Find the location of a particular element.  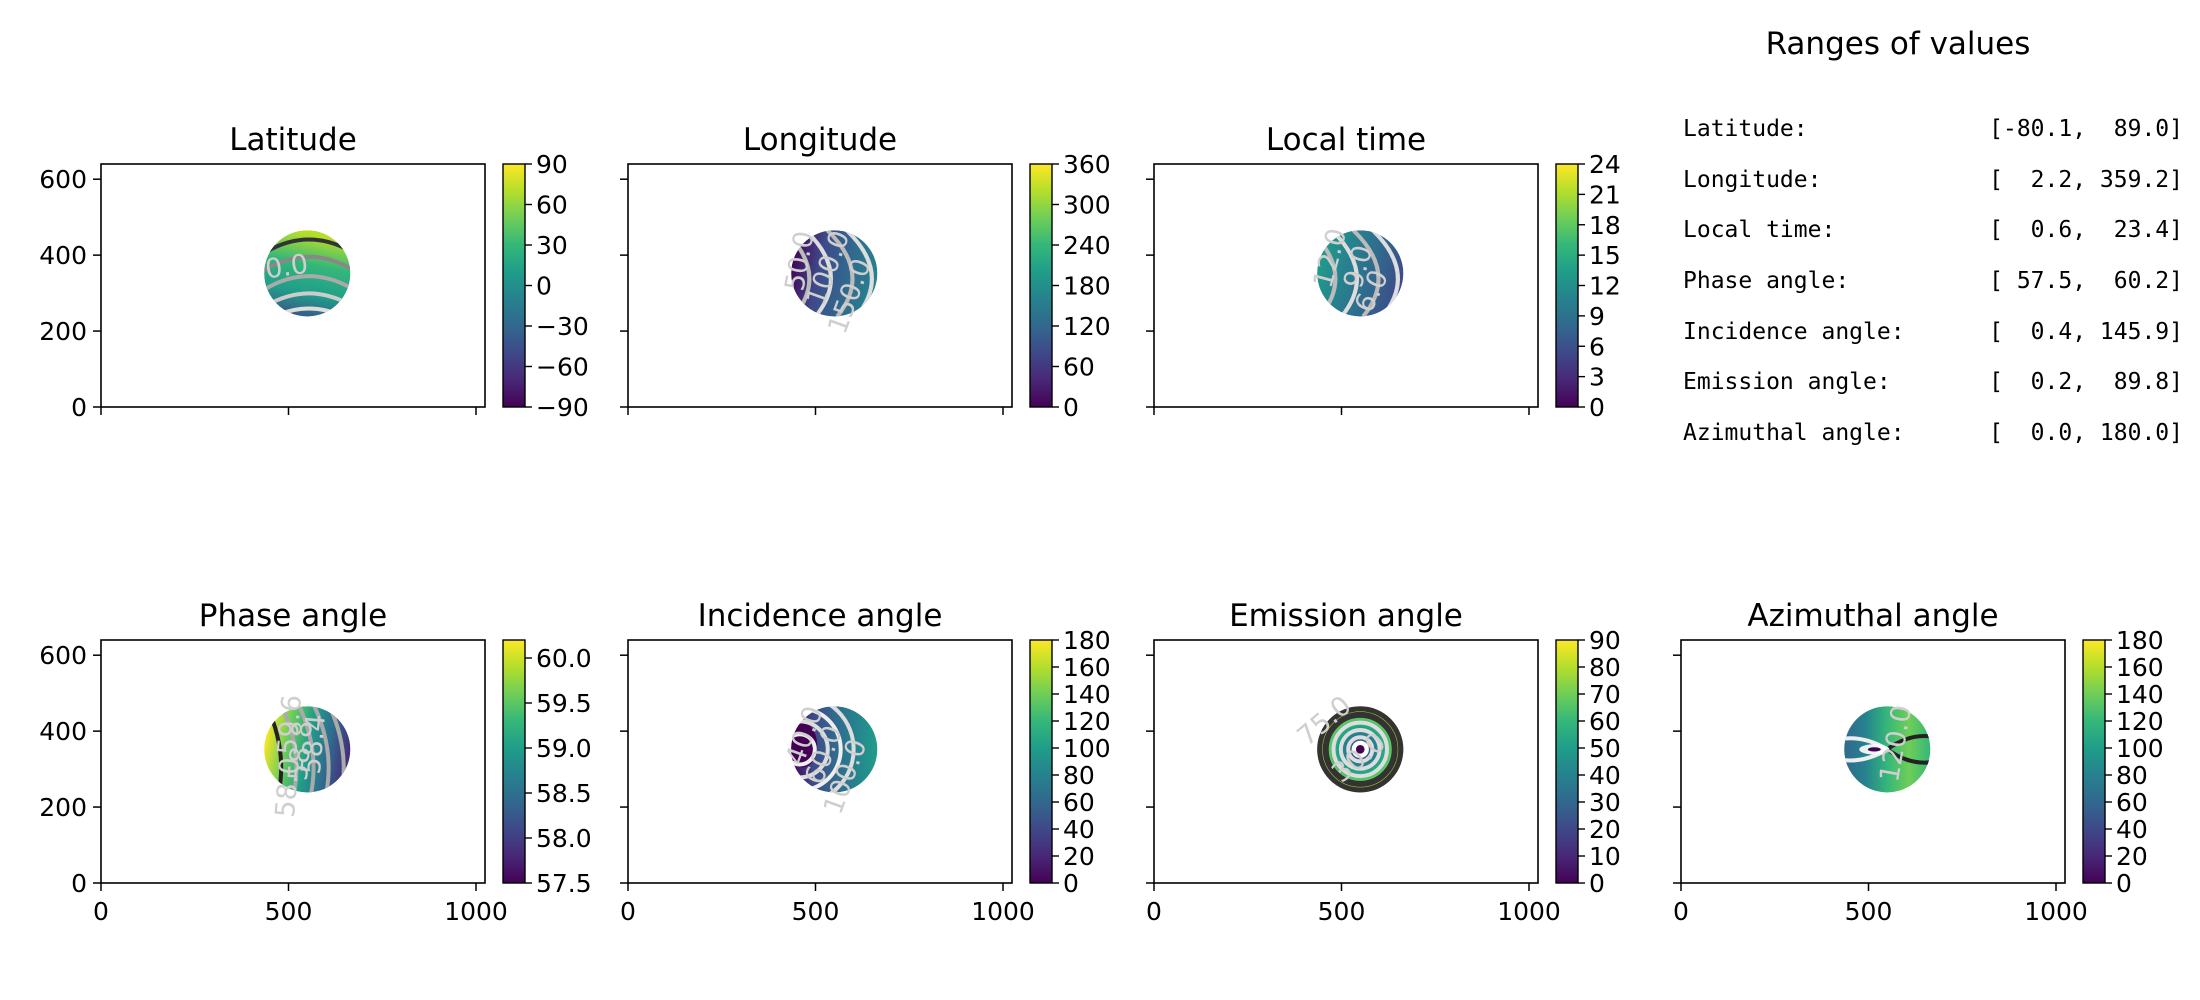

contour-center-dot is located at coordinates (1360, 749).